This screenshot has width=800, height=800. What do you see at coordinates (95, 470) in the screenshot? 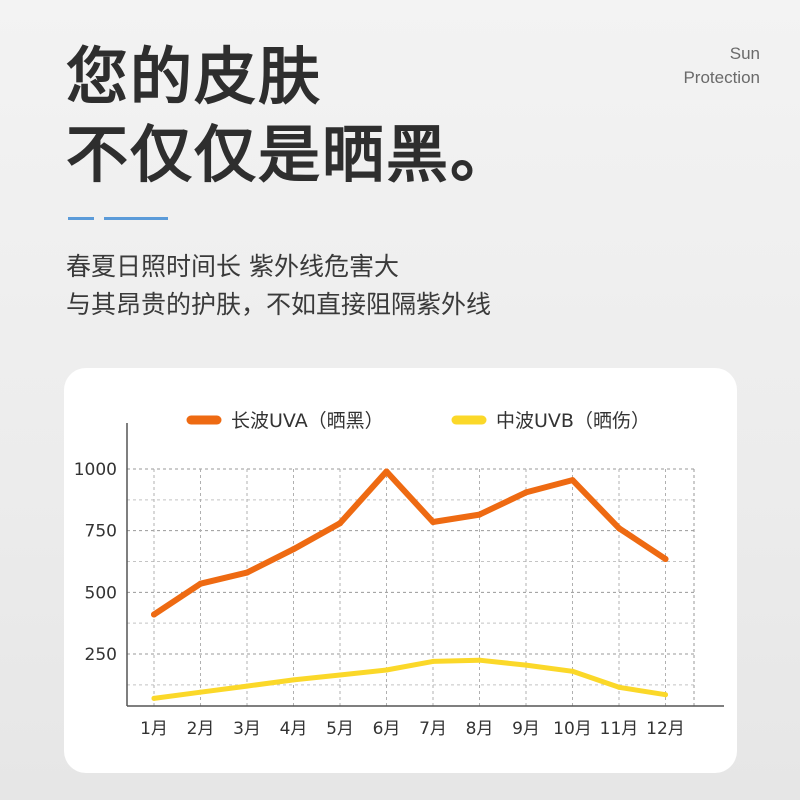
I see `y-tick-label: 1000` at bounding box center [95, 470].